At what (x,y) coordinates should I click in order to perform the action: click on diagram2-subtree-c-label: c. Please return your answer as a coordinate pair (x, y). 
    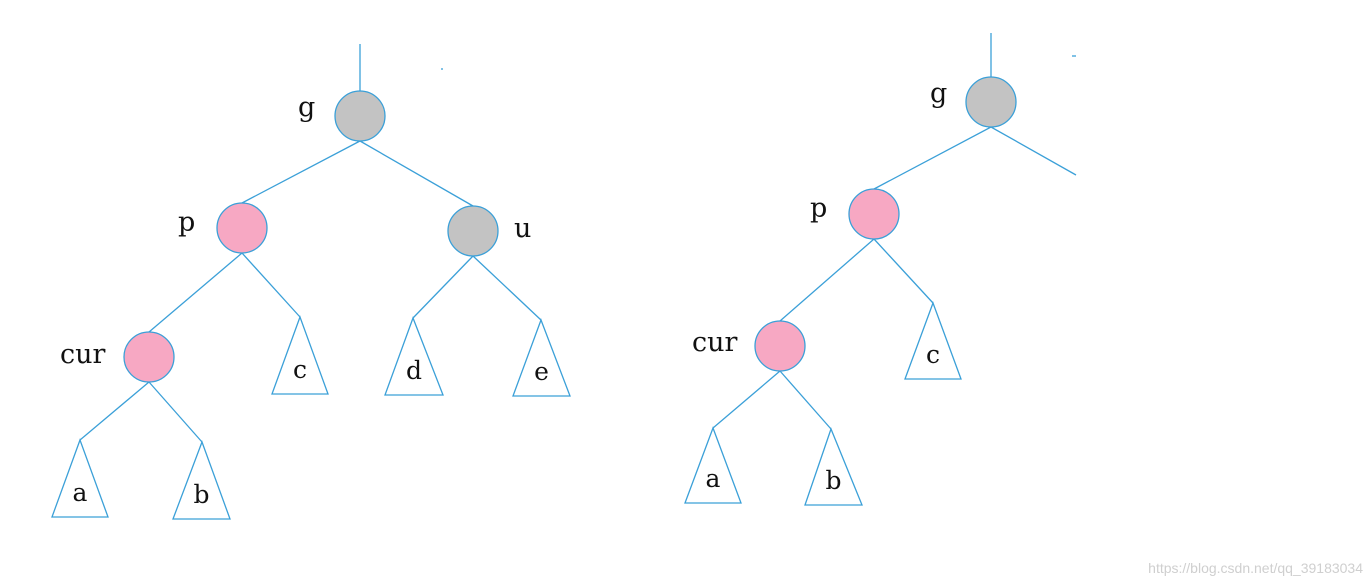
    Looking at the image, I should click on (933, 354).